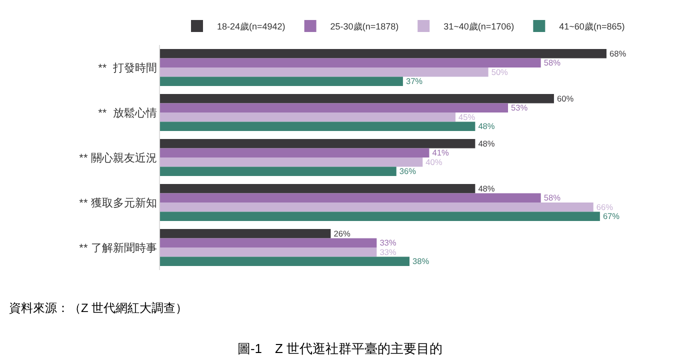 This screenshot has height=360, width=680. What do you see at coordinates (415, 81) in the screenshot?
I see `data-label: 37%` at bounding box center [415, 81].